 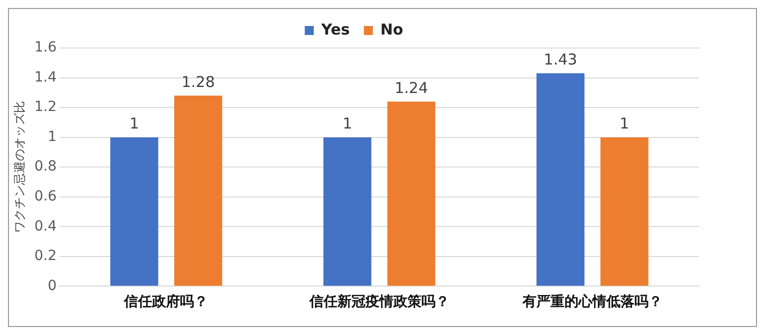 What do you see at coordinates (379, 301) in the screenshot?
I see `x-tick-label: 信任新冠疫情政策吗？` at bounding box center [379, 301].